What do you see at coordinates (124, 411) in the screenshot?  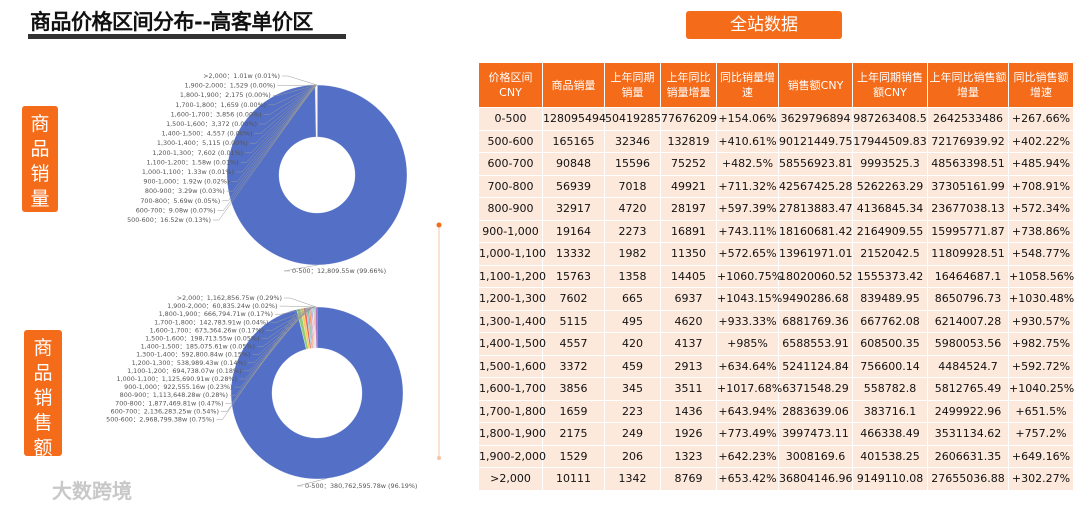 I see `slice-category: 600-700` at bounding box center [124, 411].